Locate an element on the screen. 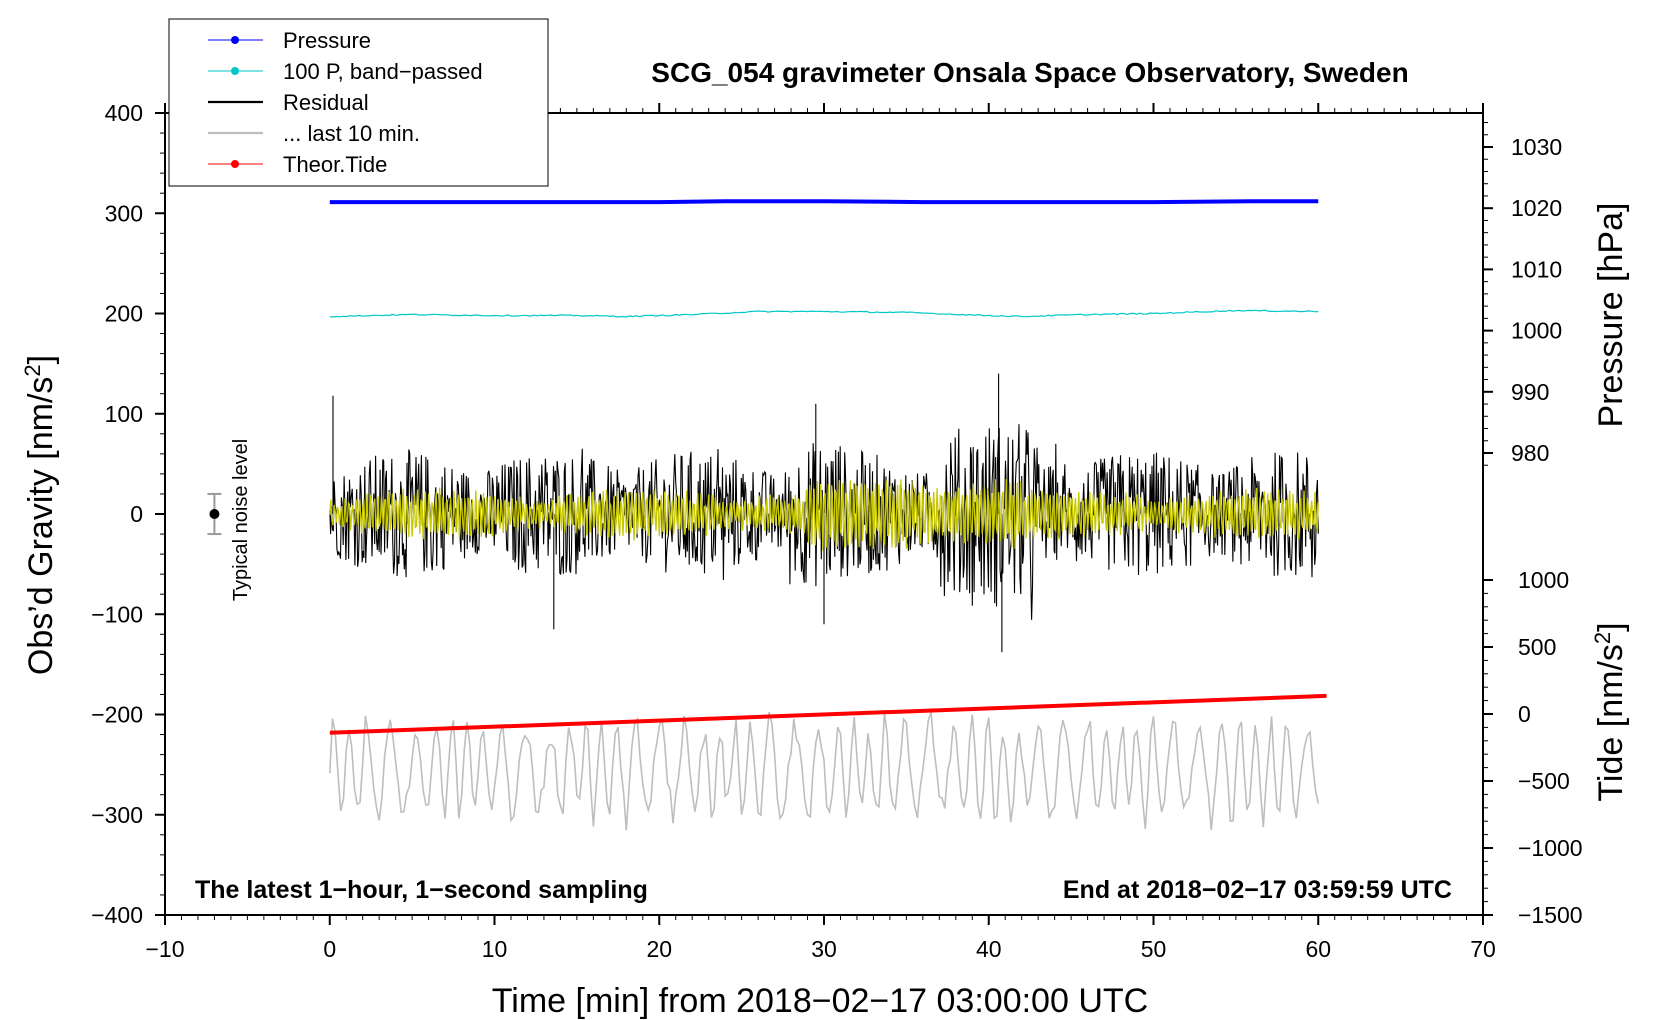 The height and width of the screenshot is (1020, 1660). y-axis-label-close: ] is located at coordinates (41, 359).